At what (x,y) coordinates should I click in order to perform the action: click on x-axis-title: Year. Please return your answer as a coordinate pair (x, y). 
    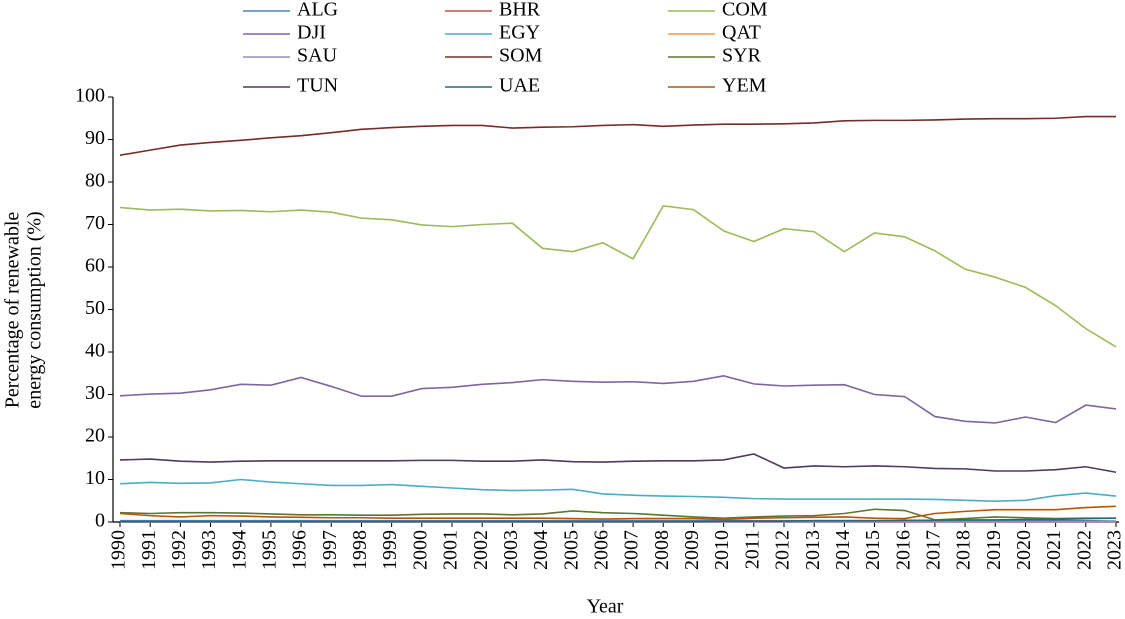
    Looking at the image, I should click on (605, 607).